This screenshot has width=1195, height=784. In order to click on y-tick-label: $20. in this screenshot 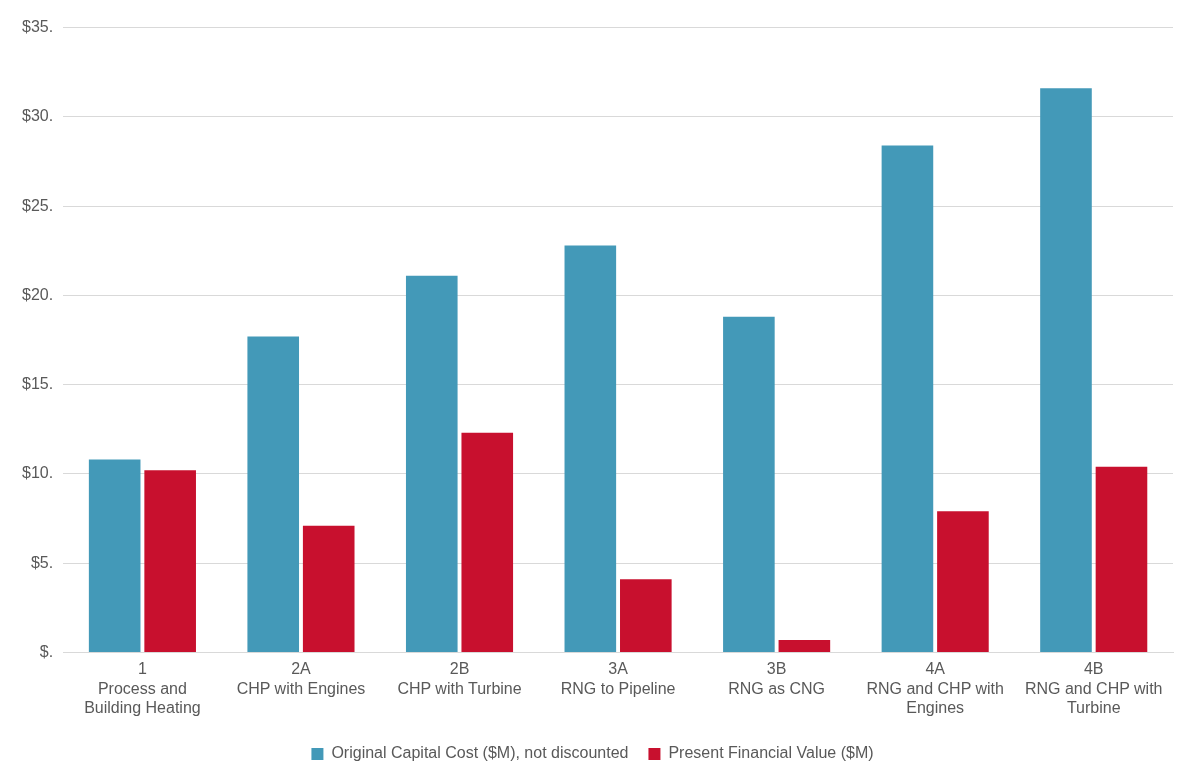, I will do `click(38, 294)`.